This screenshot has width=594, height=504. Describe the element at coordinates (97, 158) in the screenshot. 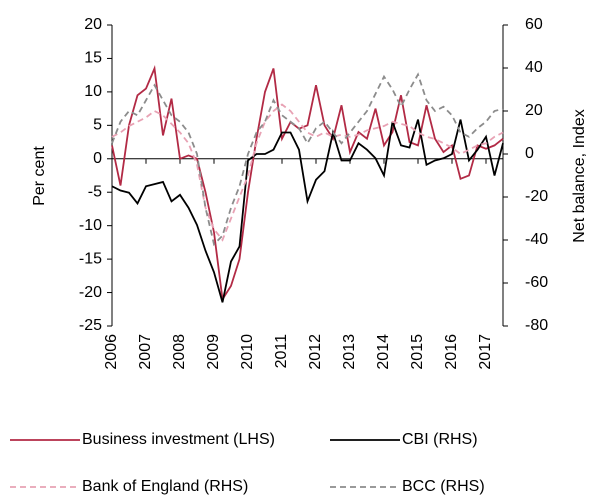

I see `y-tick-label: 0` at that location.